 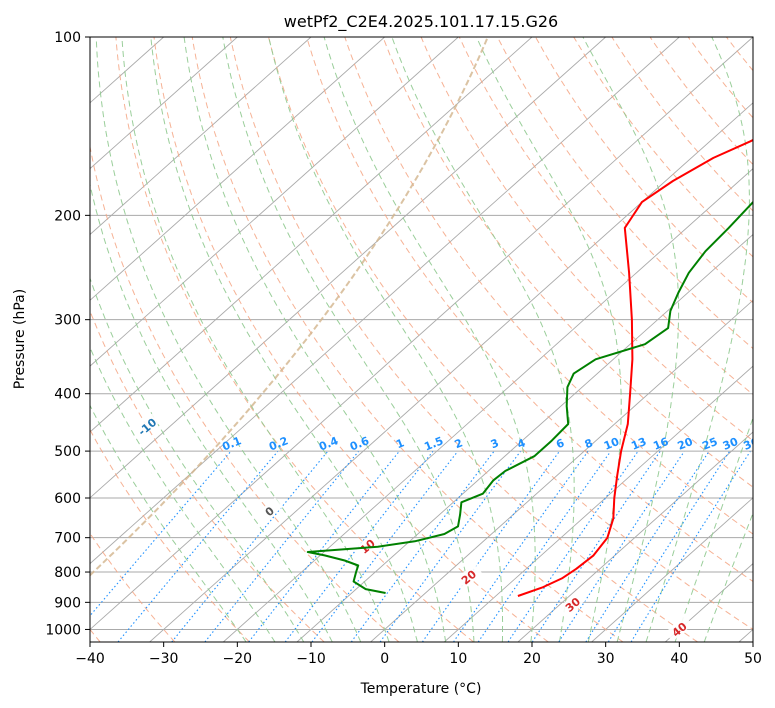 What do you see at coordinates (458, 659) in the screenshot?
I see `x-tick-label: 10` at bounding box center [458, 659].